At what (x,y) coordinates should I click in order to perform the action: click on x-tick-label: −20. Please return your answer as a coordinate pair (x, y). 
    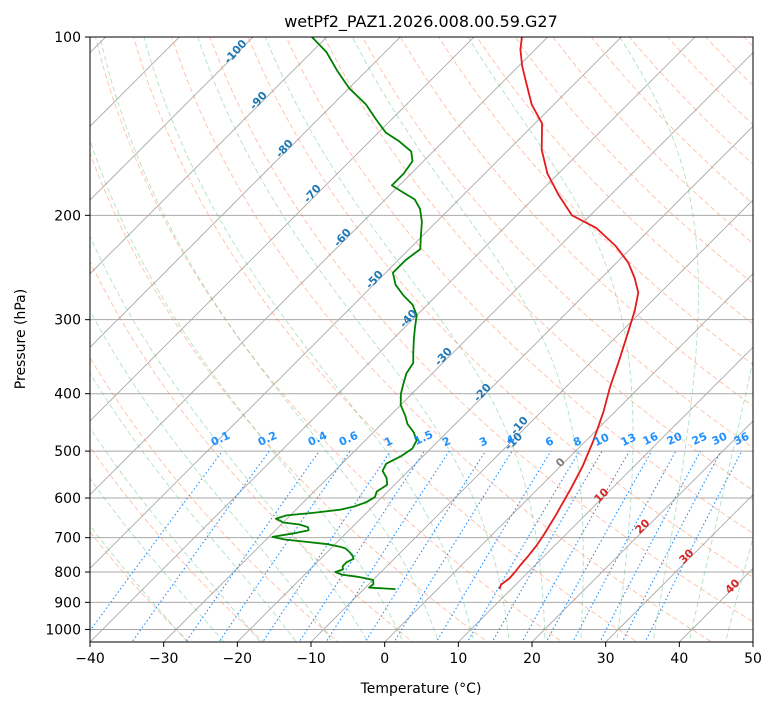
    Looking at the image, I should click on (238, 659).